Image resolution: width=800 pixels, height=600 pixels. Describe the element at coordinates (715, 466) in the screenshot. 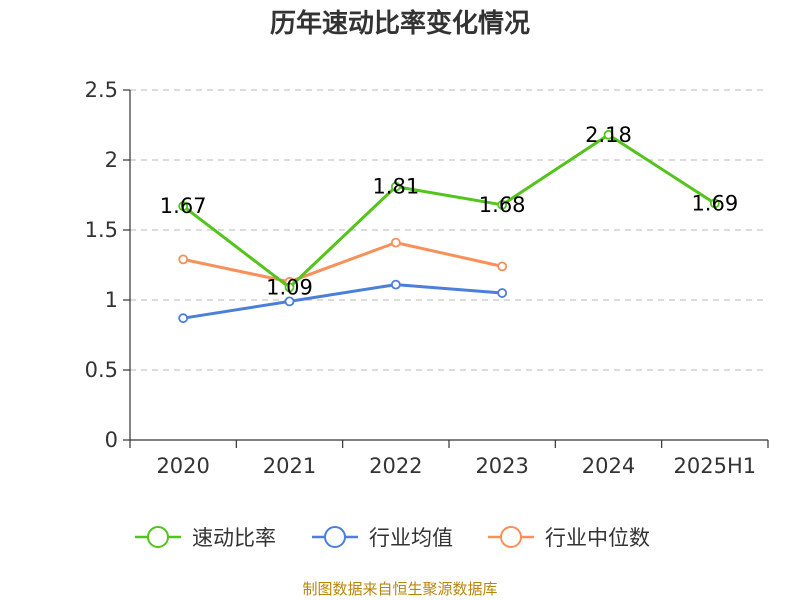

I see `x-tick-label: 2025H1` at that location.